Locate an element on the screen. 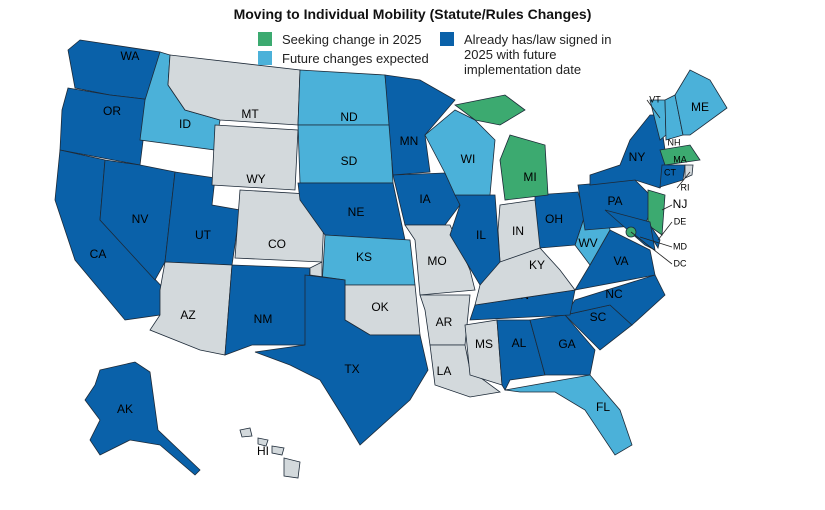 The height and width of the screenshot is (510, 825). state-ri: RI is located at coordinates (685, 178).